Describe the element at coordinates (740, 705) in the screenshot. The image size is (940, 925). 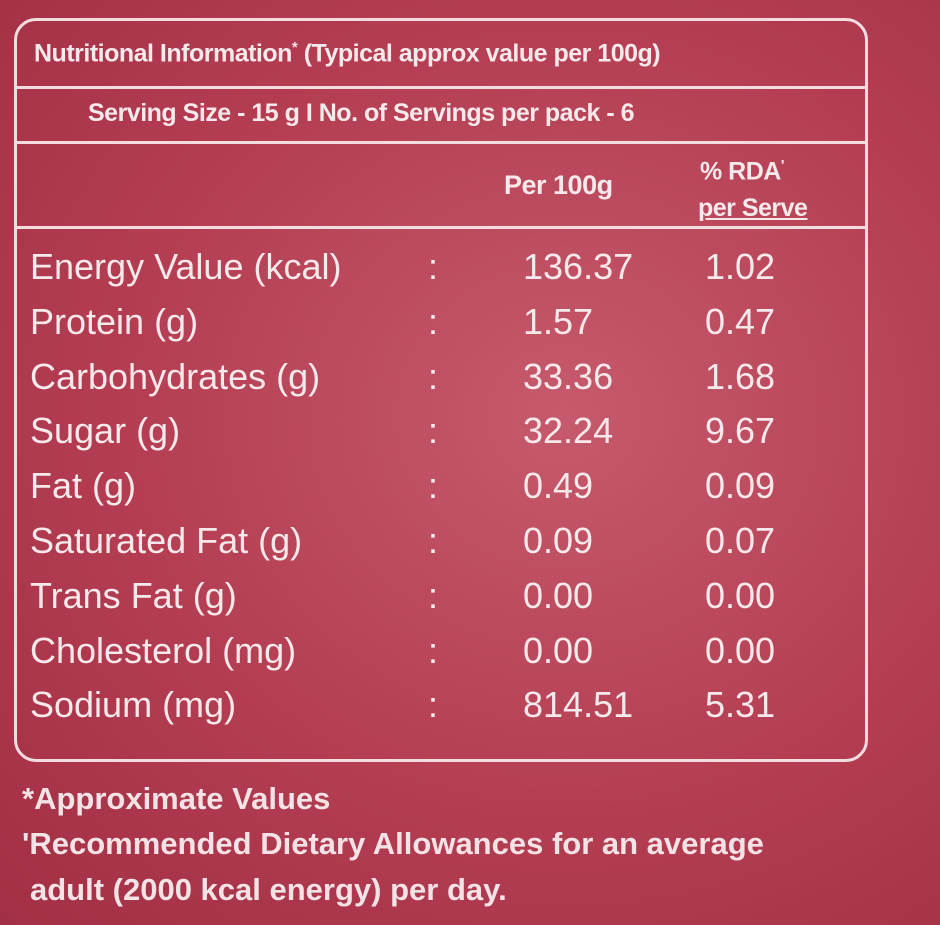
I see `rda-value: 5.31` at that location.